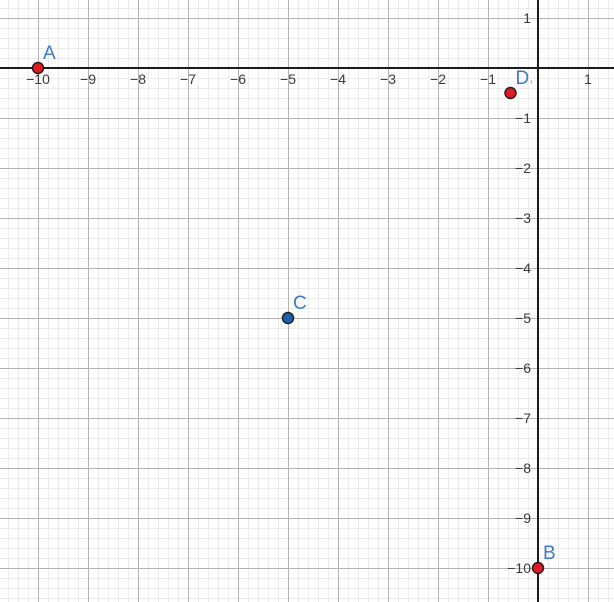 This screenshot has width=614, height=602. Describe the element at coordinates (549, 553) in the screenshot. I see `point-label-B: B` at that location.